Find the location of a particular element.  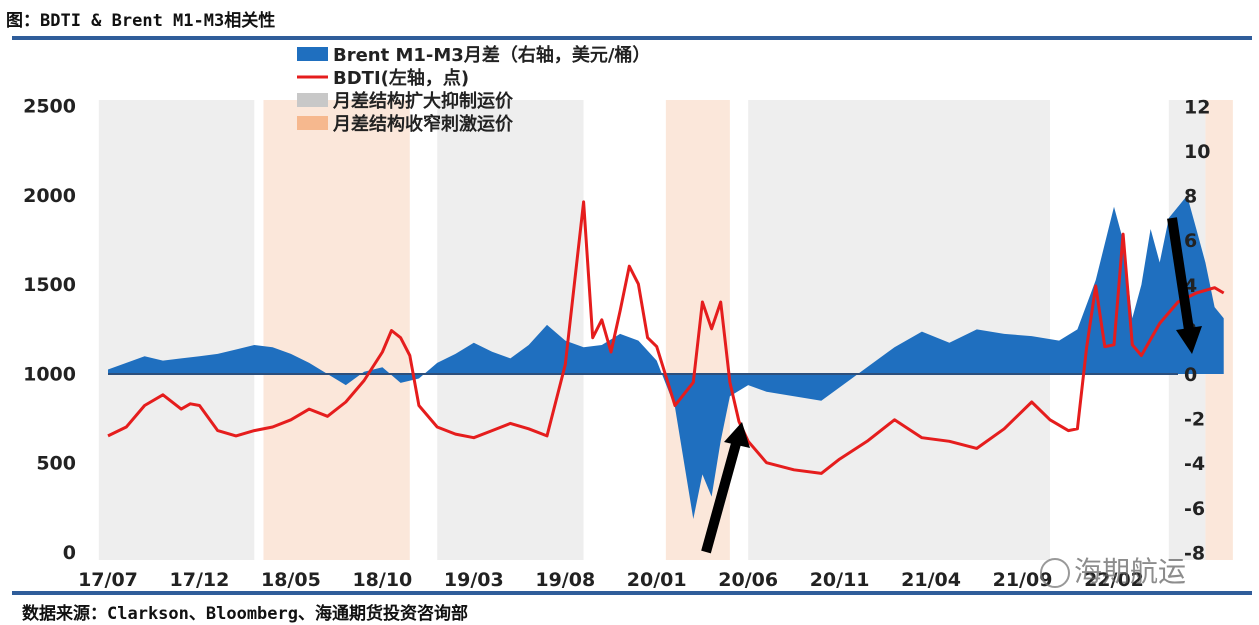

legend-label: BDTI(左轴，点) is located at coordinates (401, 78).